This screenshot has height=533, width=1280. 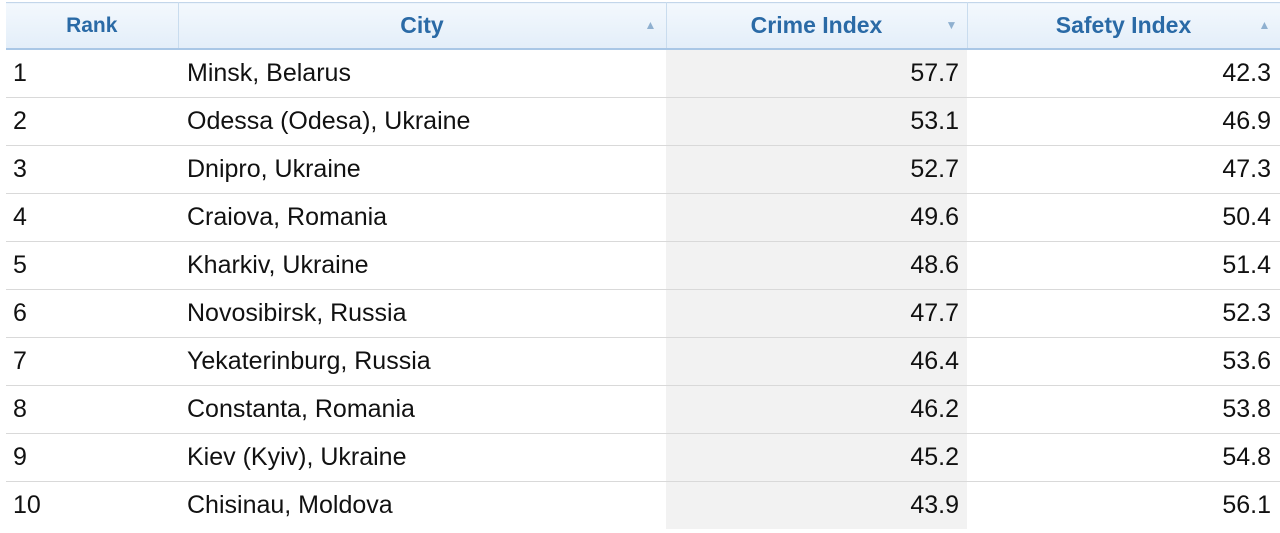 I want to click on header-crime-index: Crime Index ▼, so click(x=817, y=26).